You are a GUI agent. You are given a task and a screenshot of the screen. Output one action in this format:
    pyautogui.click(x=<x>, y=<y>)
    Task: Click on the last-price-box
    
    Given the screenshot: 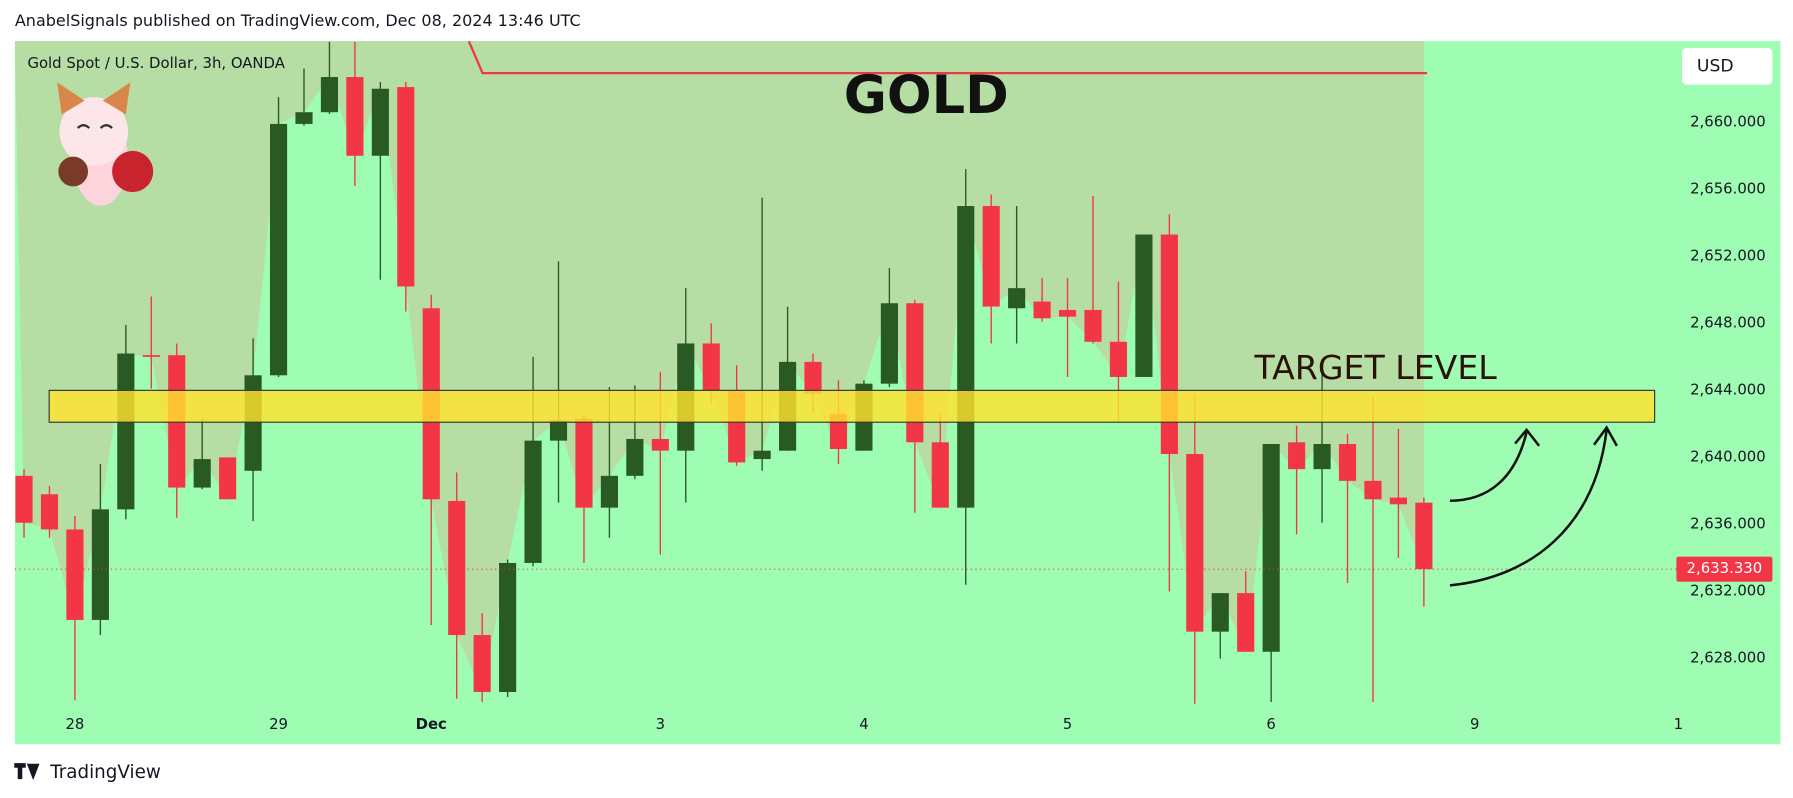 What is the action you would take?
    pyautogui.click(x=1724, y=569)
    